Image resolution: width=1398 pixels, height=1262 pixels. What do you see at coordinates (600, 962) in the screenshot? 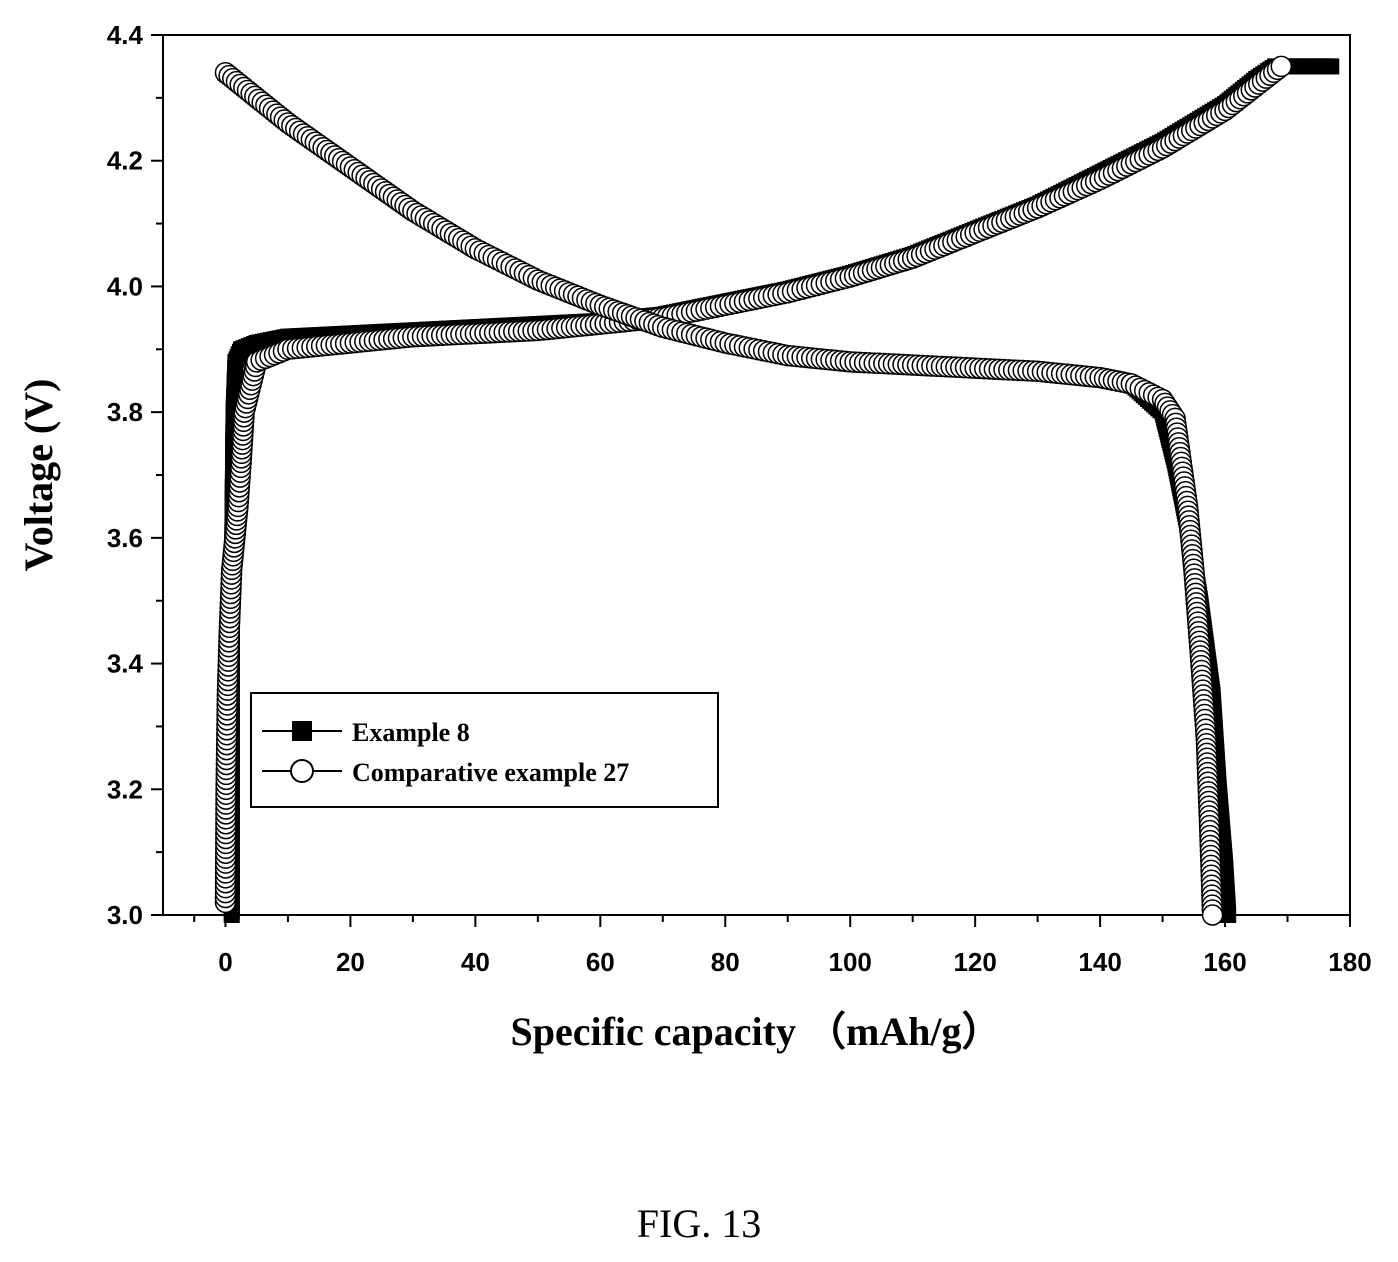
I see `x-tick-label: 60` at bounding box center [600, 962].